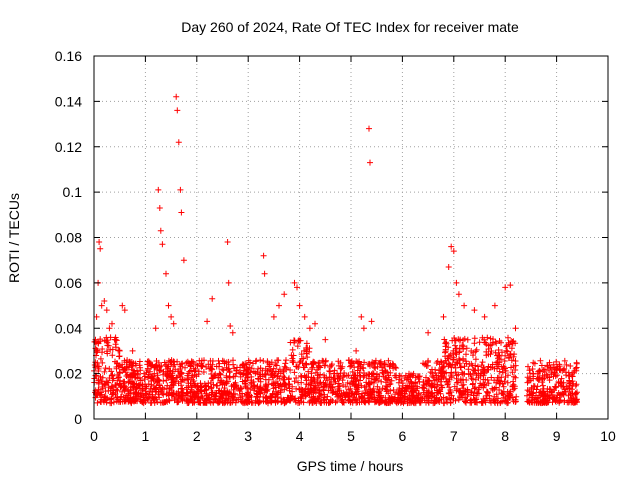 The image size is (640, 480). What do you see at coordinates (454, 436) in the screenshot?
I see `x-tick-label: 7` at bounding box center [454, 436].